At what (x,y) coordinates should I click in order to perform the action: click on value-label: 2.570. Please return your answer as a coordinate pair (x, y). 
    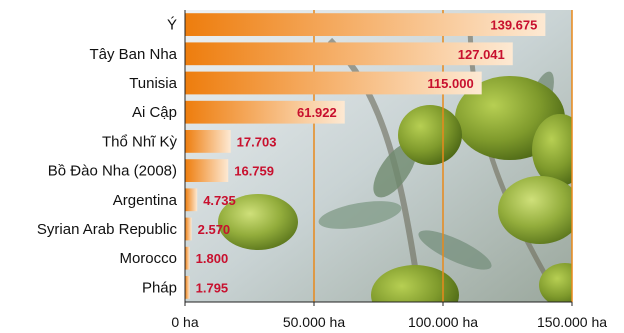
    Looking at the image, I should click on (214, 229).